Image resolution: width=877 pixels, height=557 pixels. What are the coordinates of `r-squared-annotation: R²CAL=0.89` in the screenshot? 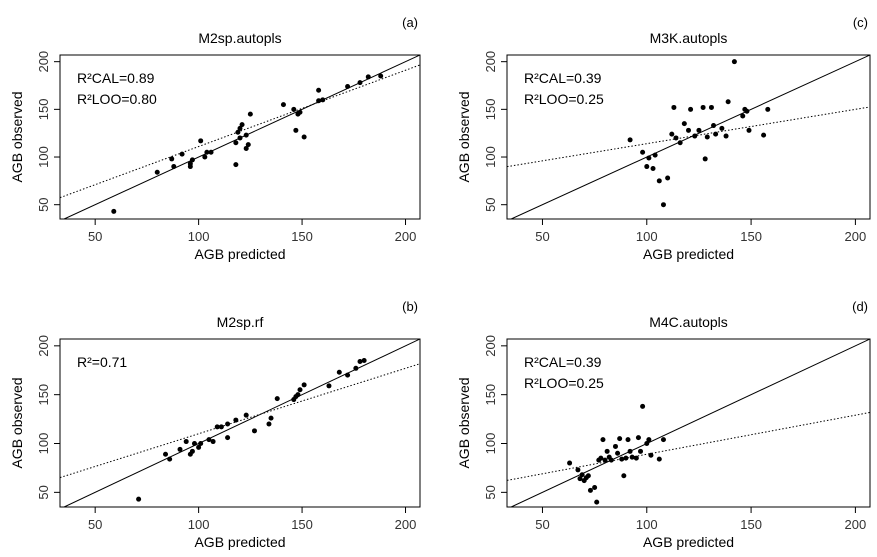 It's located at (116, 78).